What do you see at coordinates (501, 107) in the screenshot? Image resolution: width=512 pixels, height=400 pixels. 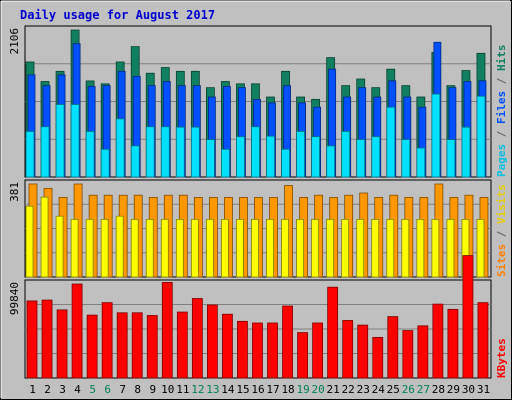 I see `legend-part: Files` at bounding box center [501, 107].